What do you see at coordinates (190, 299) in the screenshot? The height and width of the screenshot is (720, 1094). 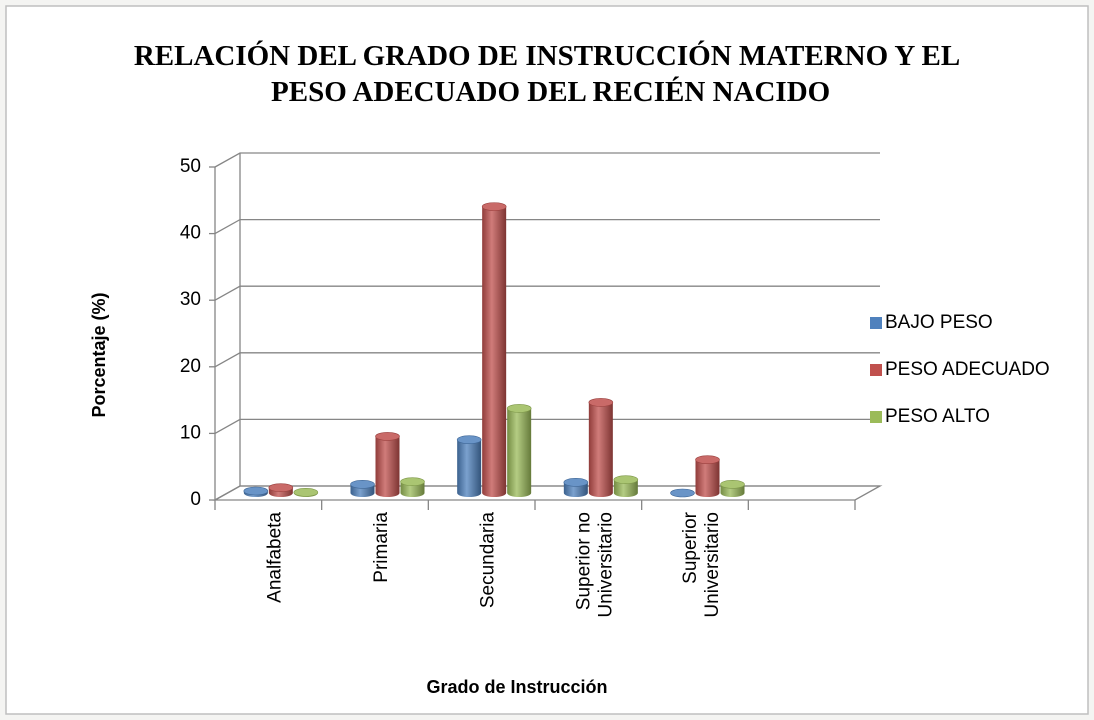 I see `y-tick-label: 30` at bounding box center [190, 299].